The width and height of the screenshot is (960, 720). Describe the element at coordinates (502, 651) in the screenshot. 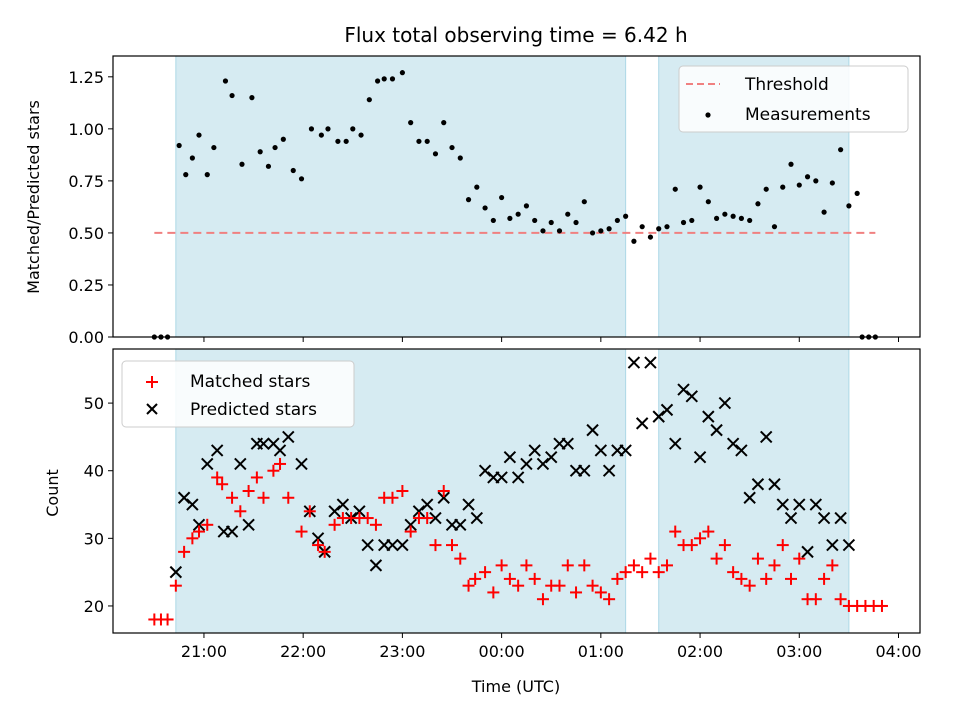

I see `x-tick-label: 00:00` at that location.